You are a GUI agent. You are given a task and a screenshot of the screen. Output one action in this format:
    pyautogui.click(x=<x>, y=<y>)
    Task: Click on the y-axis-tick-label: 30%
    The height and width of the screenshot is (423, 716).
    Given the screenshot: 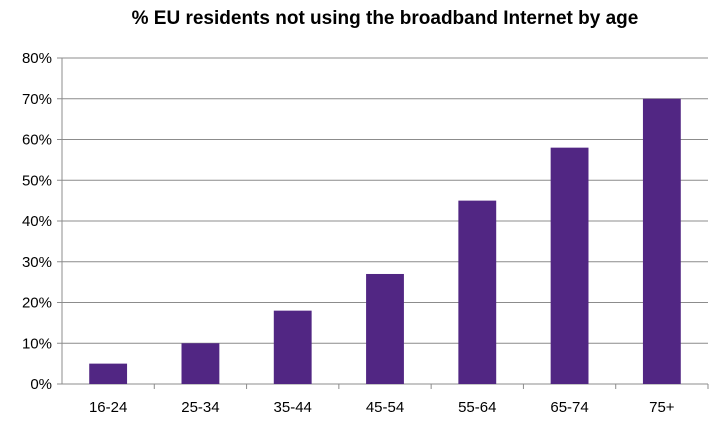 What is the action you would take?
    pyautogui.click(x=37, y=262)
    